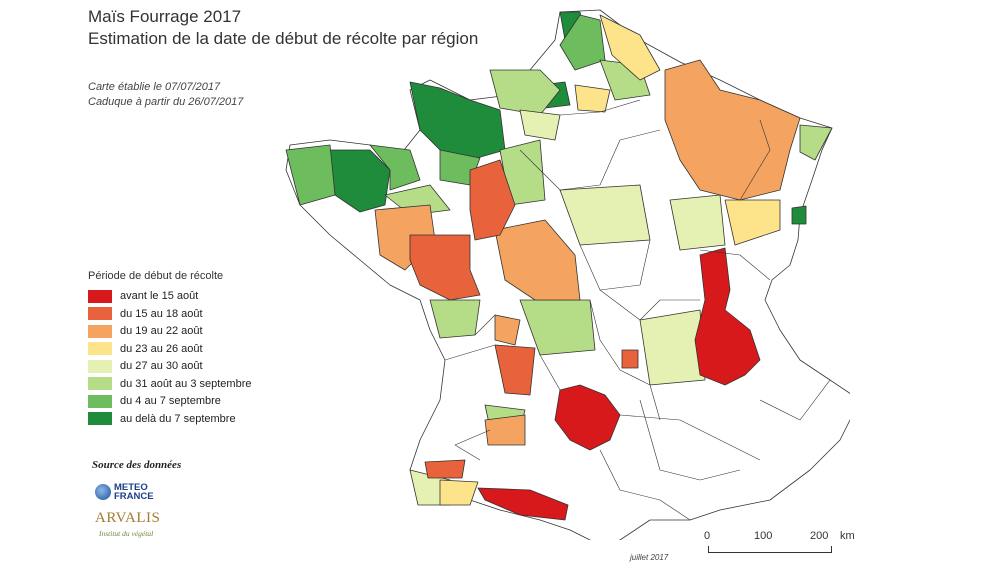 The image size is (1000, 562). I want to click on legend-item: au delà du 7 septembre, so click(169, 419).